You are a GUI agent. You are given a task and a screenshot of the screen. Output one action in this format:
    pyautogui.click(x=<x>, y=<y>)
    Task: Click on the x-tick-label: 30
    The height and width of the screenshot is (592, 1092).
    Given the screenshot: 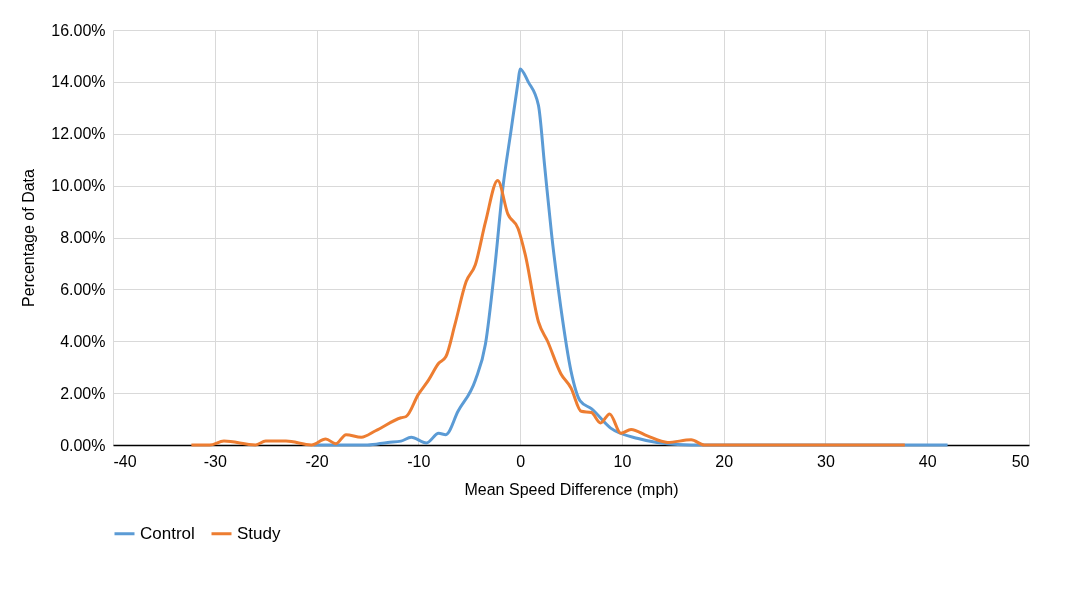 What is the action you would take?
    pyautogui.click(x=826, y=461)
    